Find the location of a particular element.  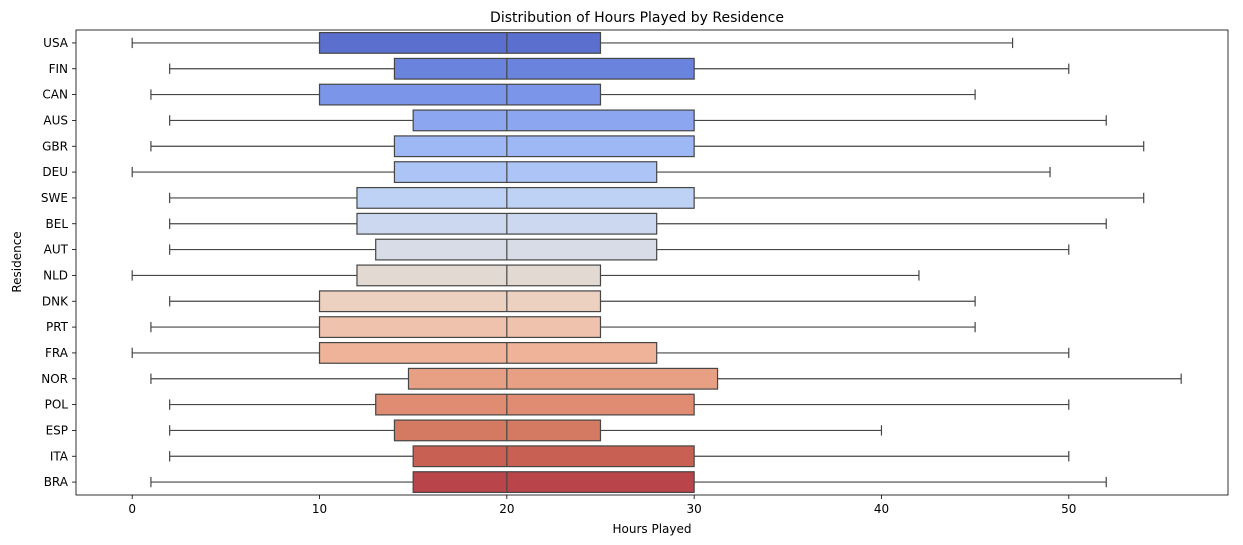

y-tick-label: BEL is located at coordinates (57, 224).